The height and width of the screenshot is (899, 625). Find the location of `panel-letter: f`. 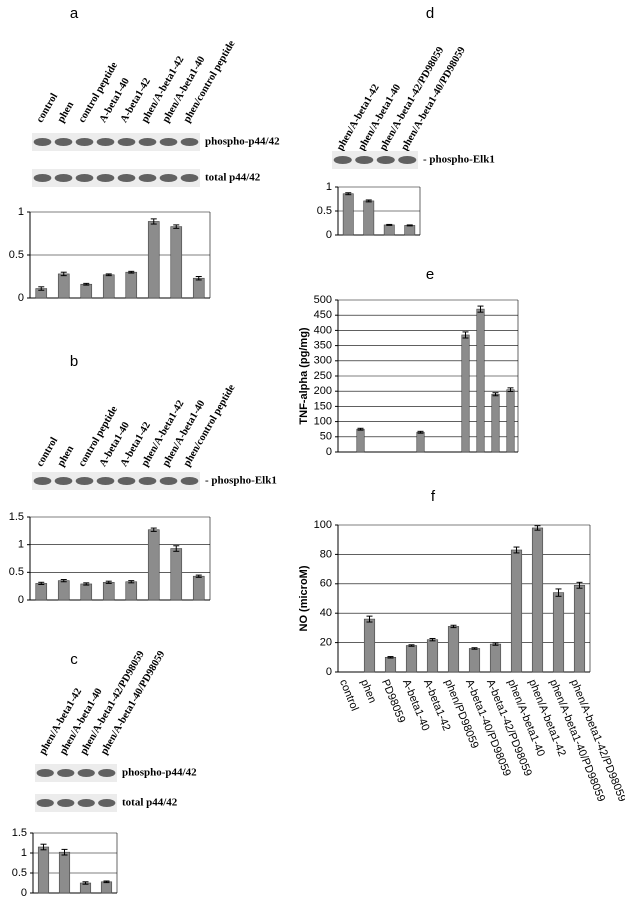

panel-letter: f is located at coordinates (433, 496).